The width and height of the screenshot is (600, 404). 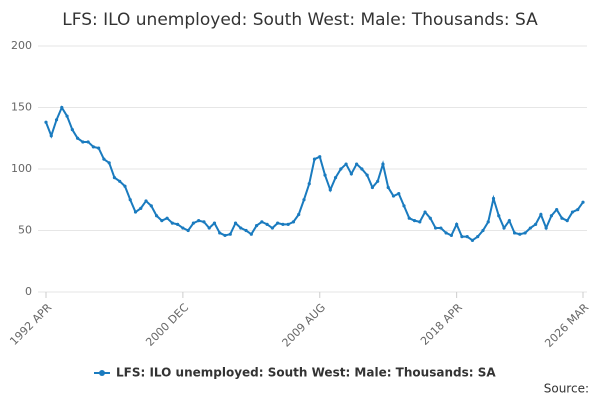 What do you see at coordinates (28, 291) in the screenshot?
I see `y-tick-label: 0` at bounding box center [28, 291].